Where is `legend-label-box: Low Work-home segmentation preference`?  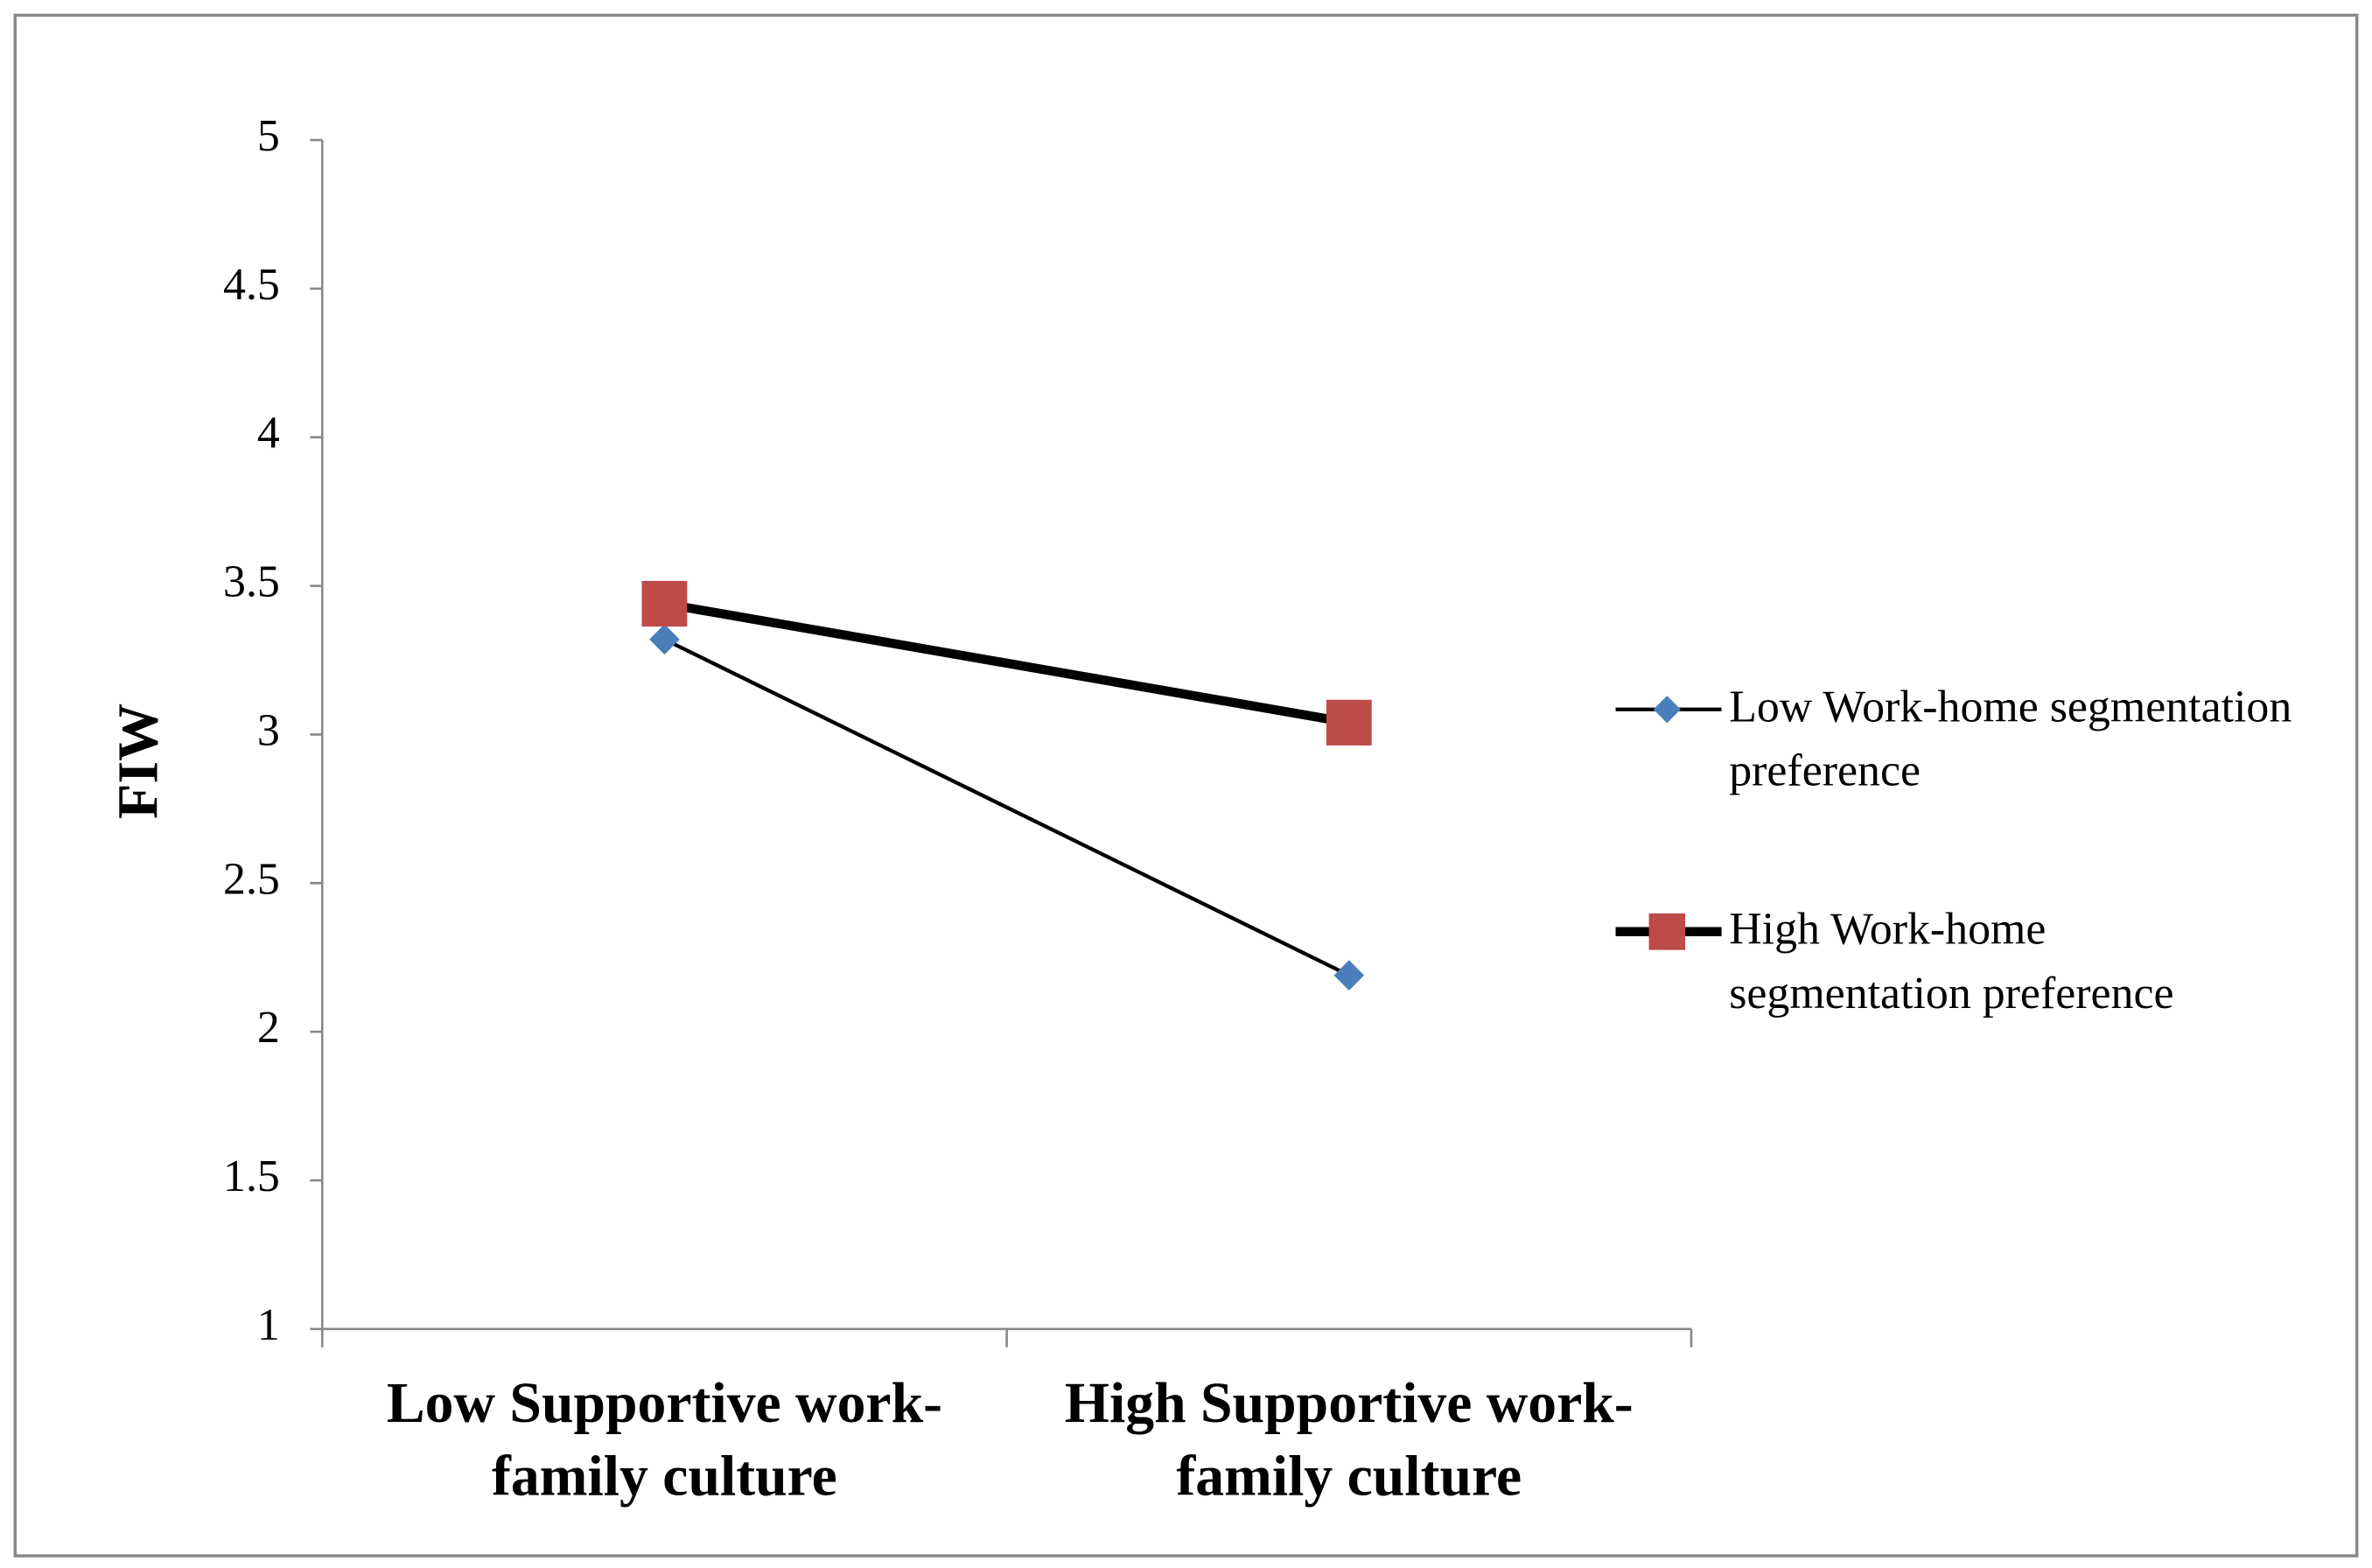
legend-label-box: Low Work-home segmentation preference is located at coordinates (2010, 739).